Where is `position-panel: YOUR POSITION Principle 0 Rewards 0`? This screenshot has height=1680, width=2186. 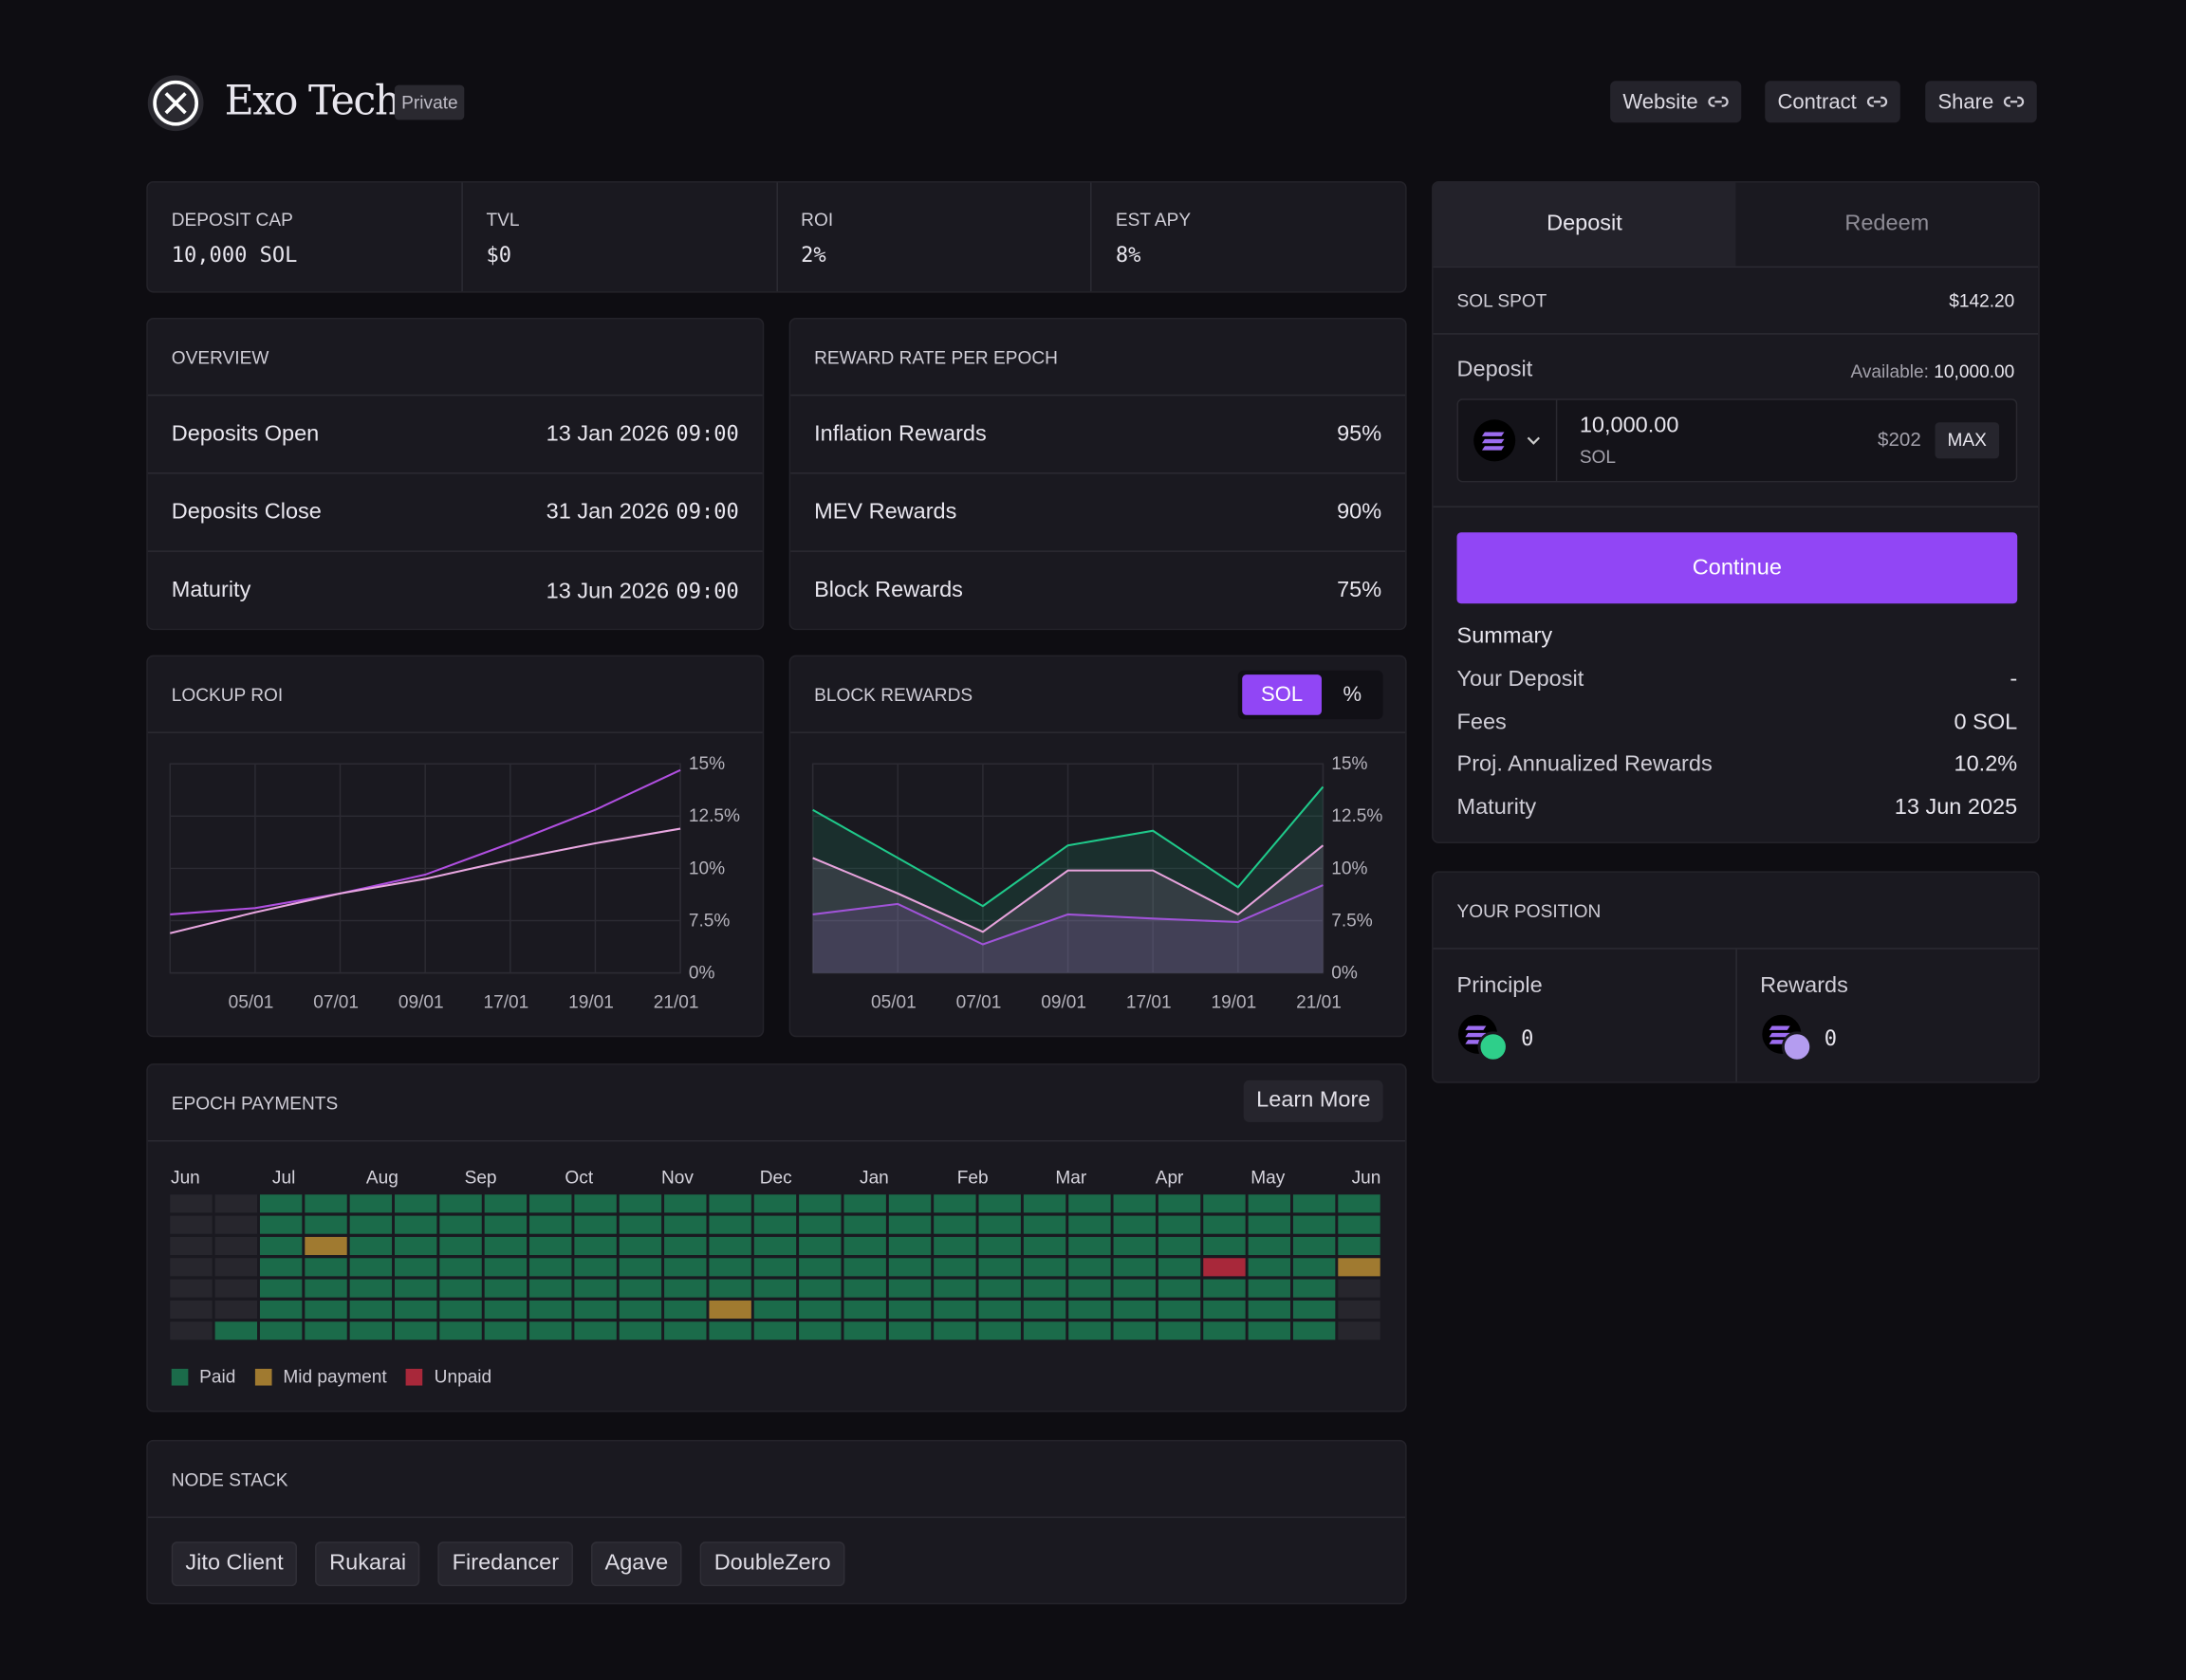
position-panel: YOUR POSITION Principle 0 Rewards 0 is located at coordinates (1736, 977).